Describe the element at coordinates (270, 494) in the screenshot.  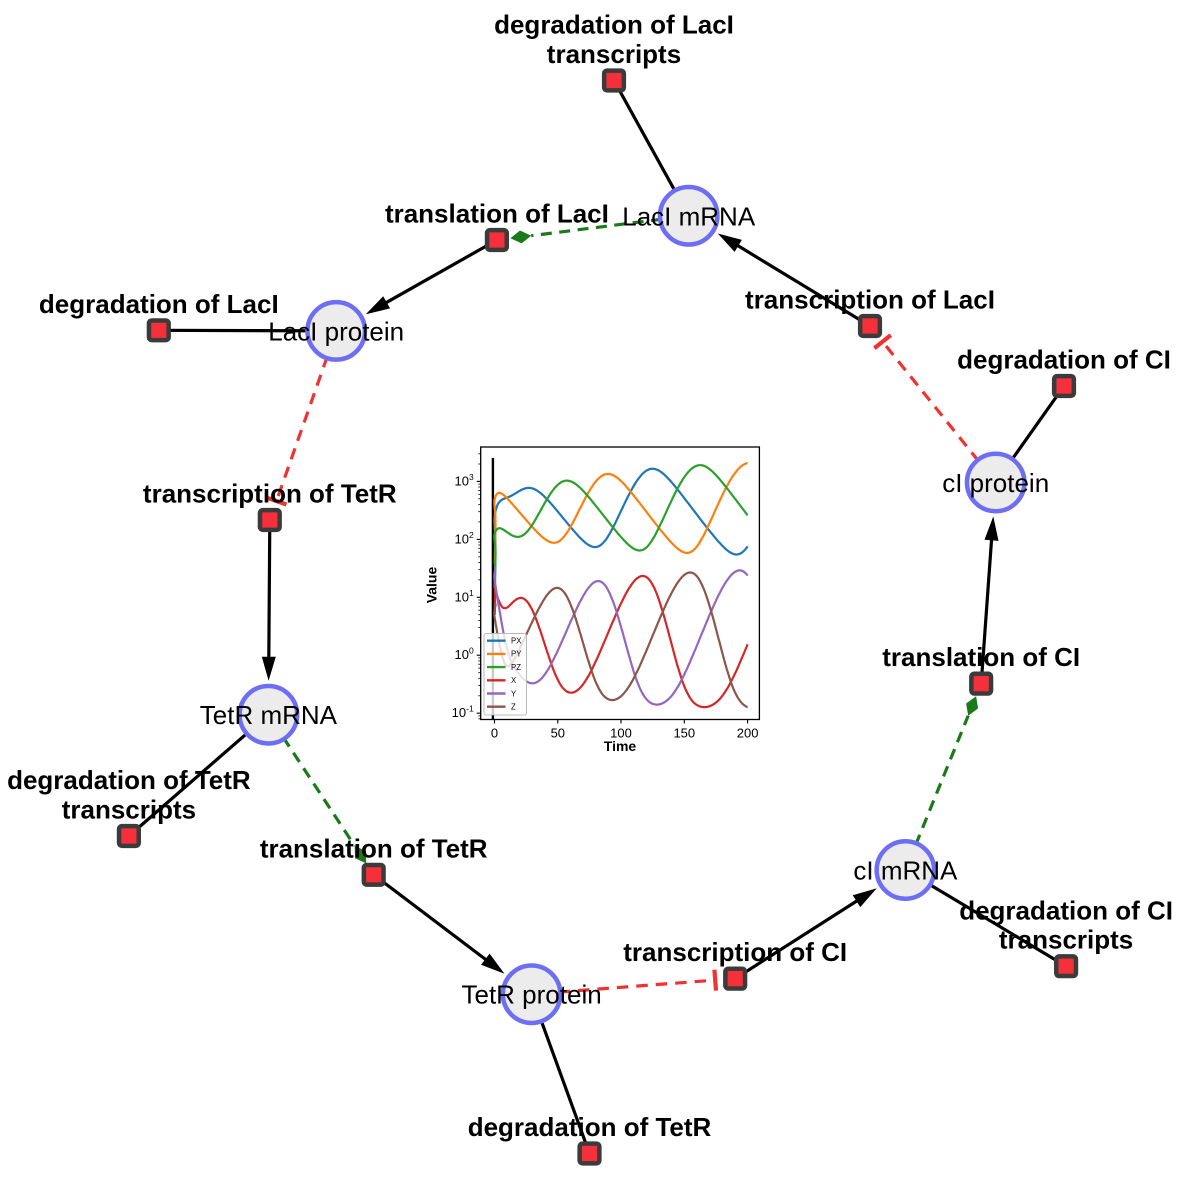
I see `svg-text: transcription of TetR` at that location.